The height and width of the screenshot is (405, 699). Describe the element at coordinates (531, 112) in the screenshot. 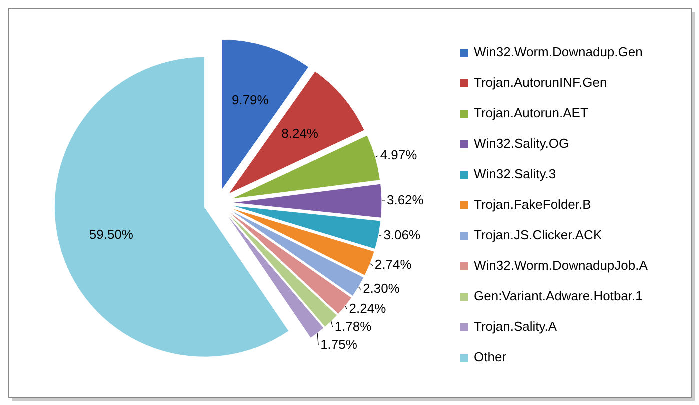

I see `legend-label: Trojan.Autorun.AET` at that location.